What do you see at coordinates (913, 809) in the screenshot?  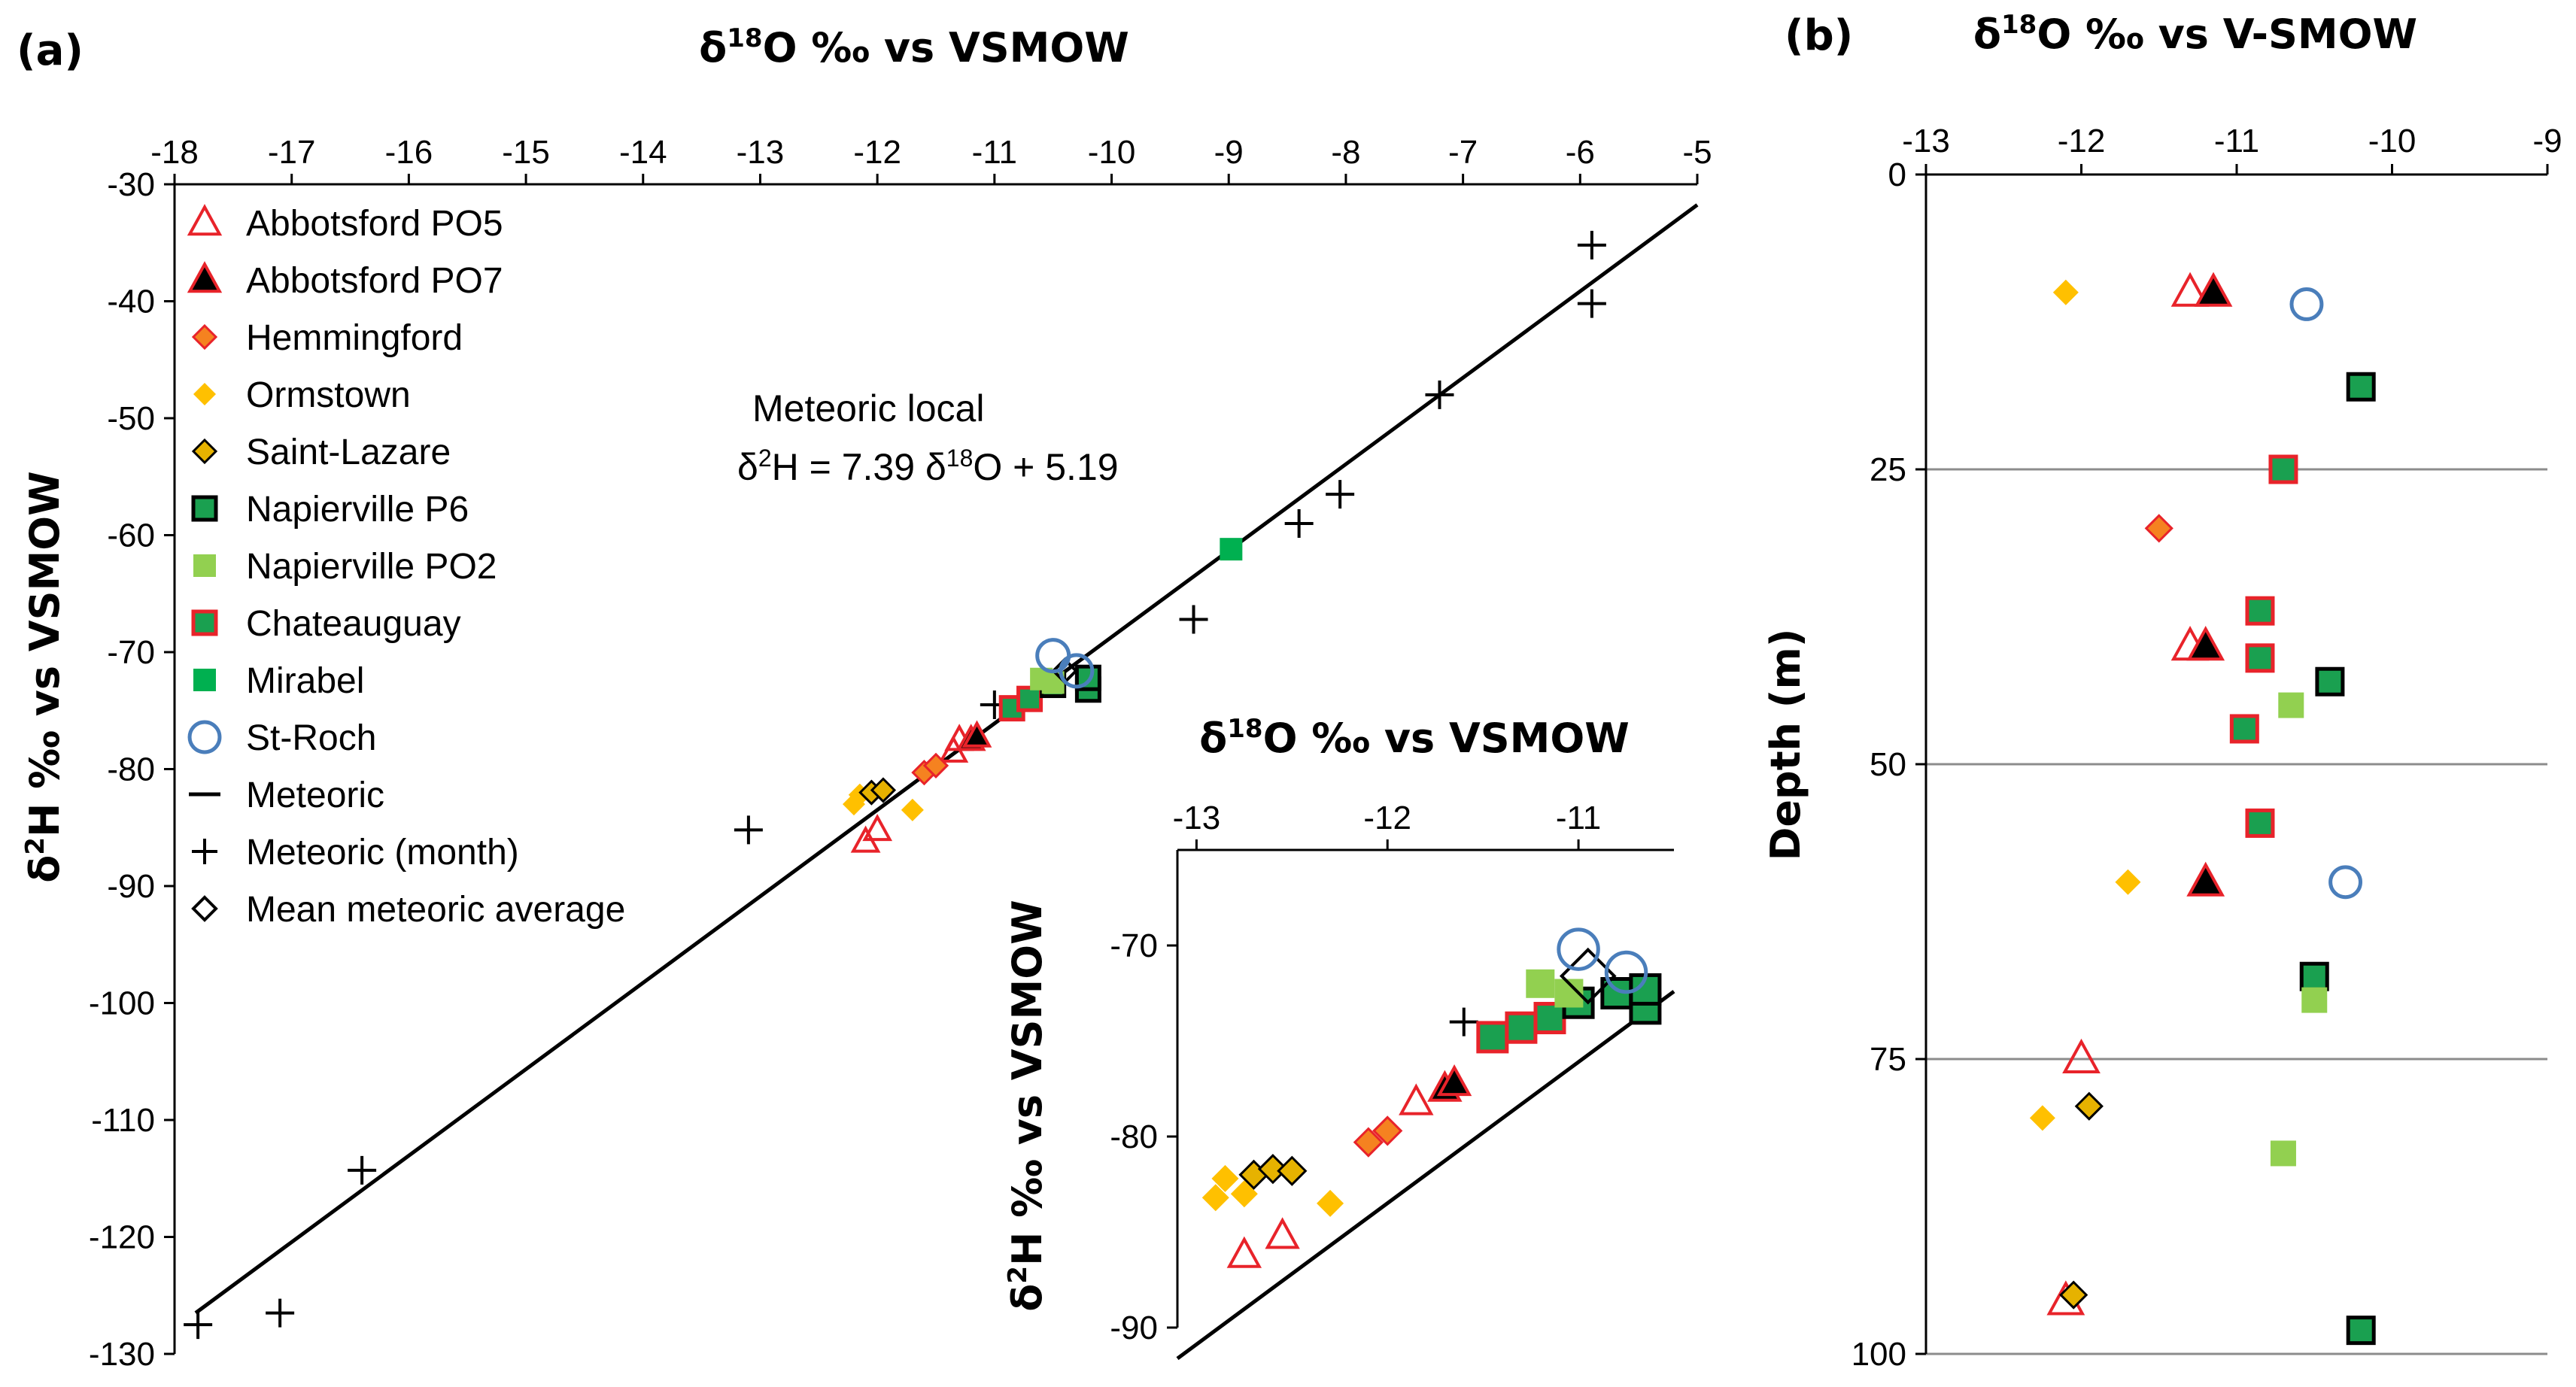 I see `point-ormstown` at bounding box center [913, 809].